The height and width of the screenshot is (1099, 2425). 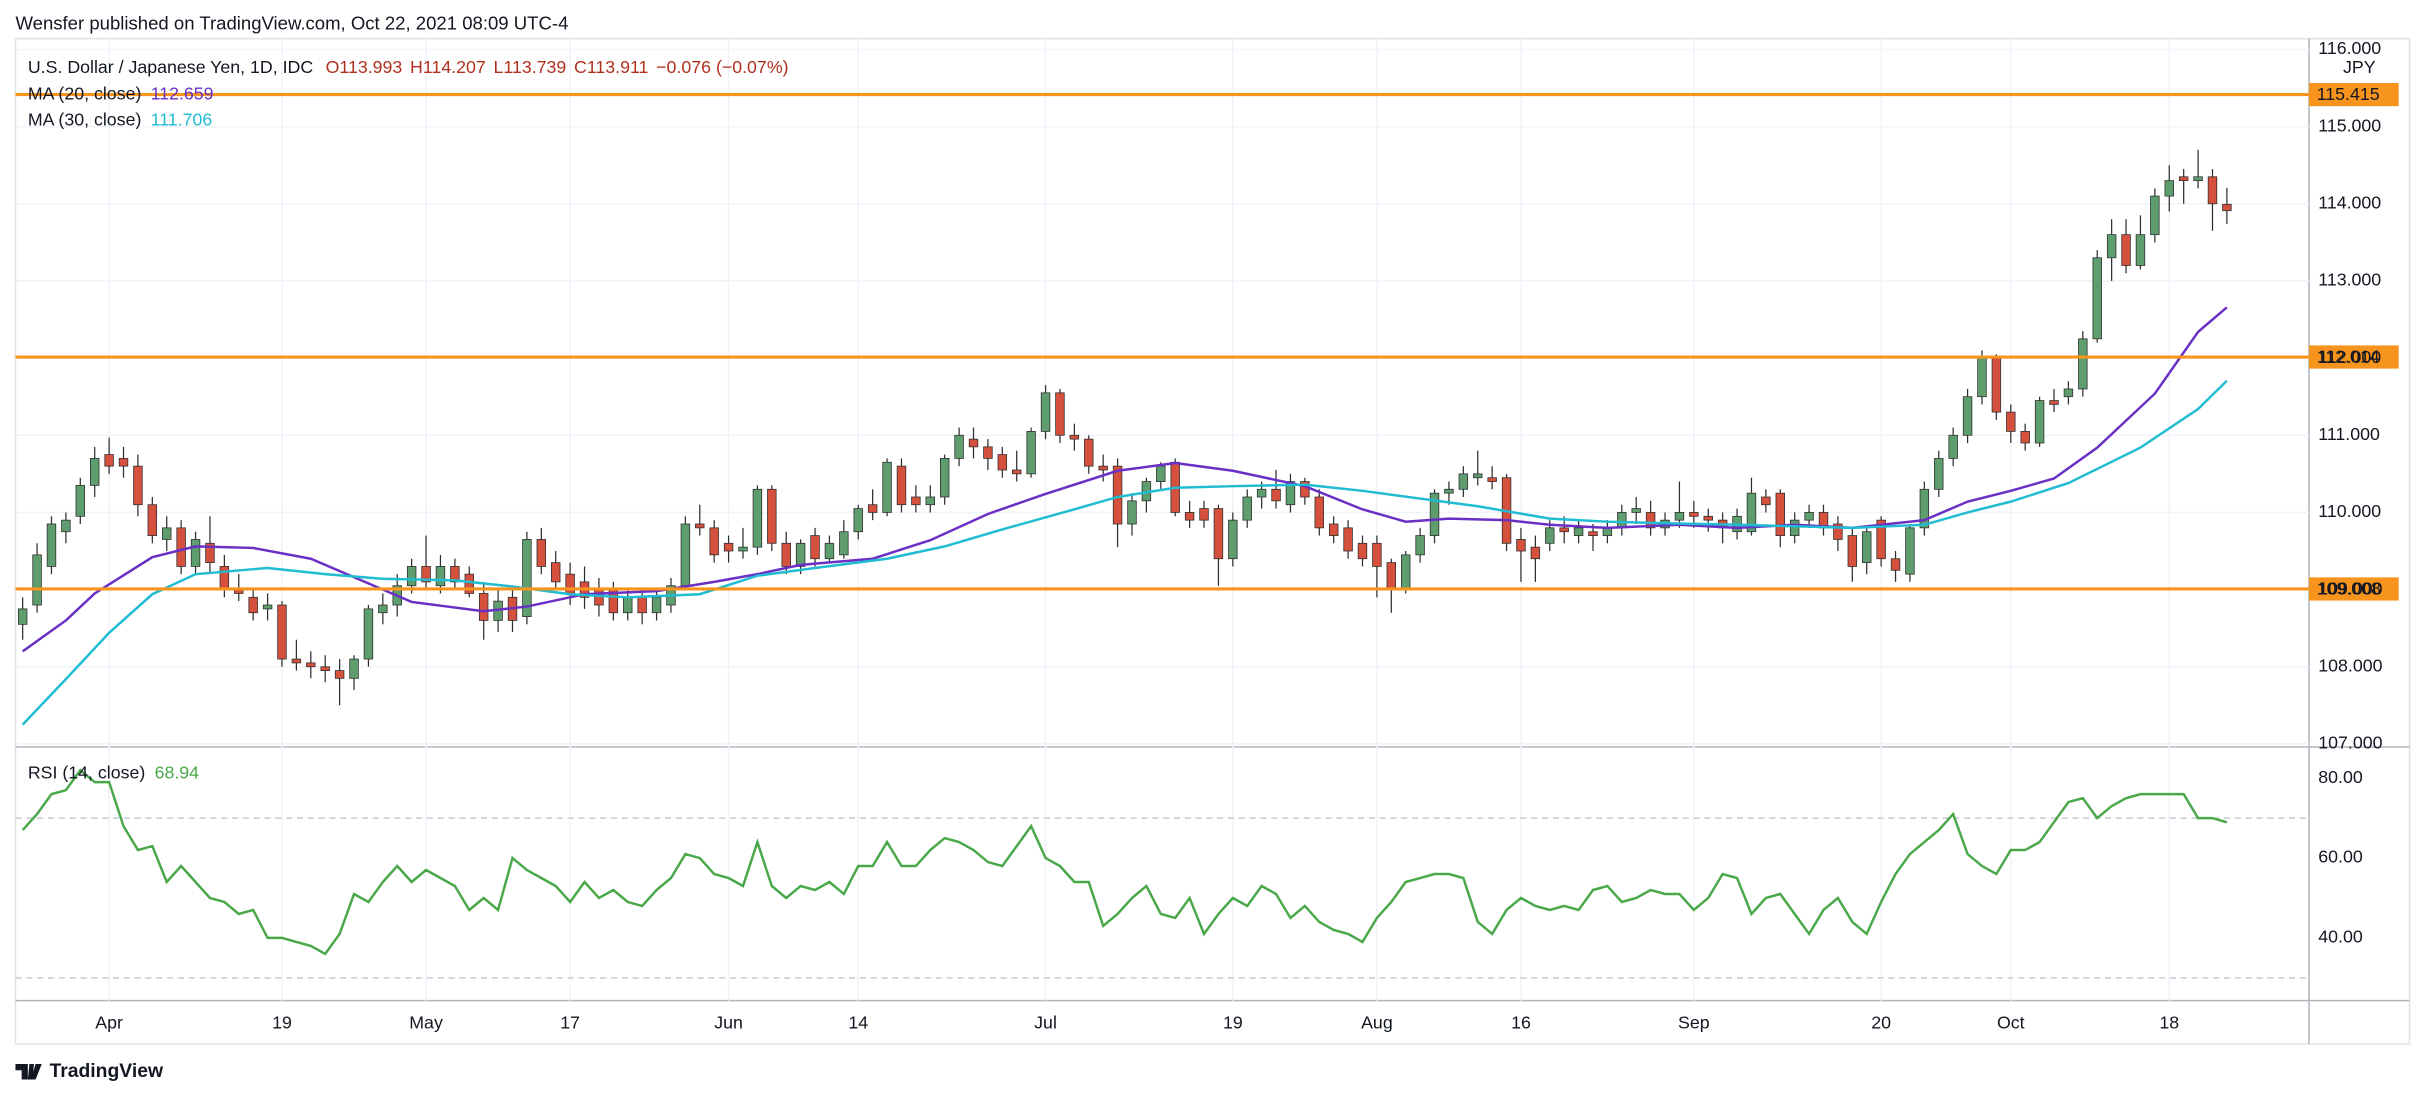 I want to click on legend-ohlc: C113.911, so click(x=611, y=67).